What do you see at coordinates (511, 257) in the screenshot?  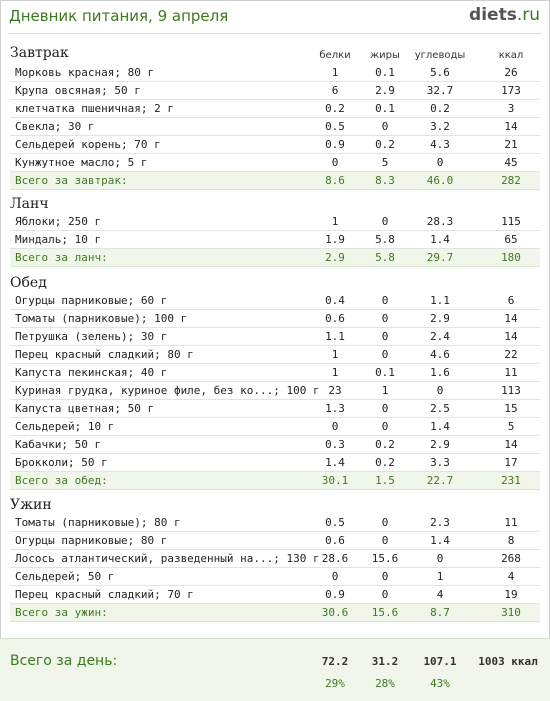 I see `cell-kcal: 180` at bounding box center [511, 257].